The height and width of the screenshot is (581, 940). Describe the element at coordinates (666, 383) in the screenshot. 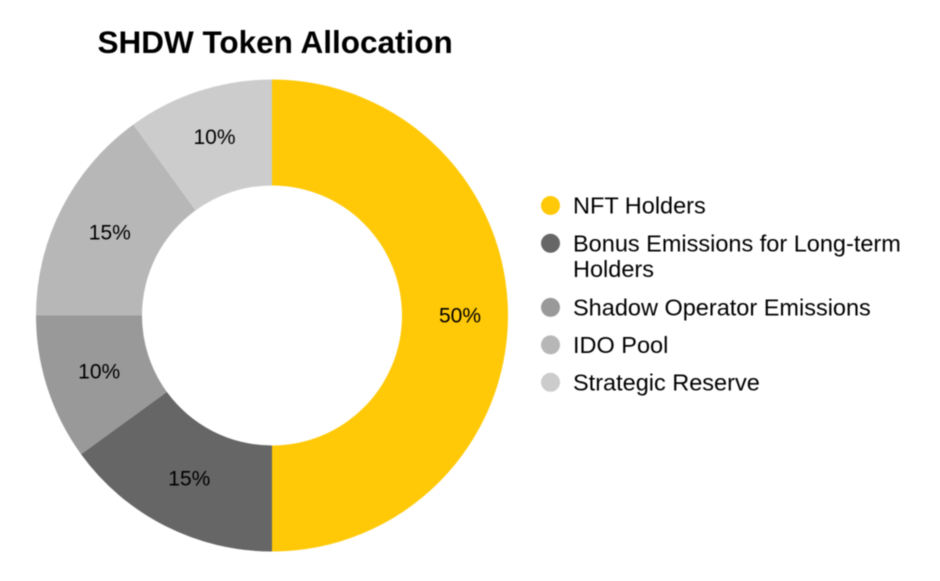

I see `svg-text: Strategic Reserve` at that location.